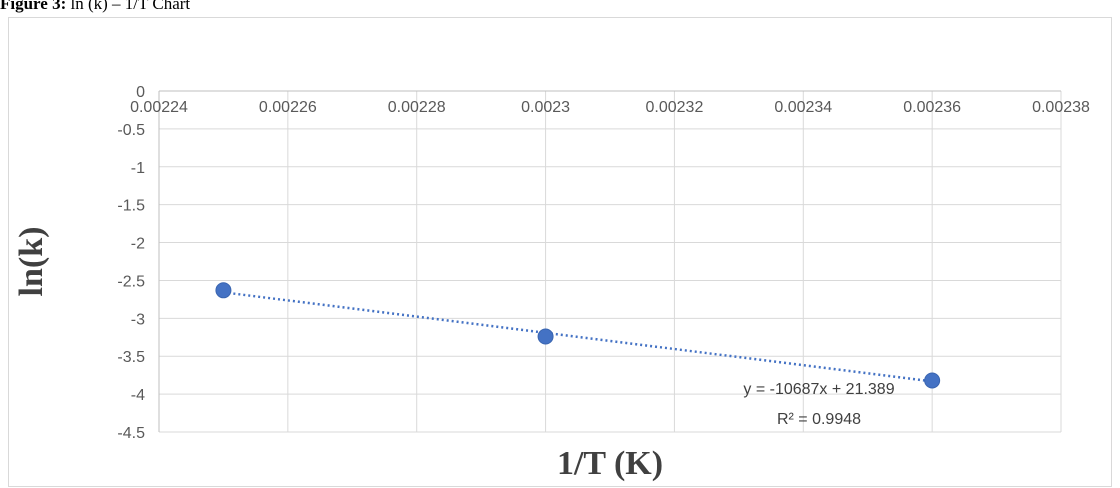 Image resolution: width=1120 pixels, height=488 pixels. What do you see at coordinates (31, 262) in the screenshot?
I see `y-axis-title: ln(k)` at bounding box center [31, 262].